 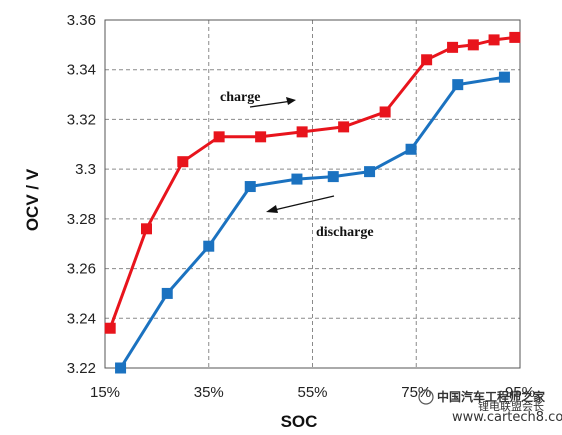 I want to click on x-axis-title: SOC, so click(x=299, y=421).